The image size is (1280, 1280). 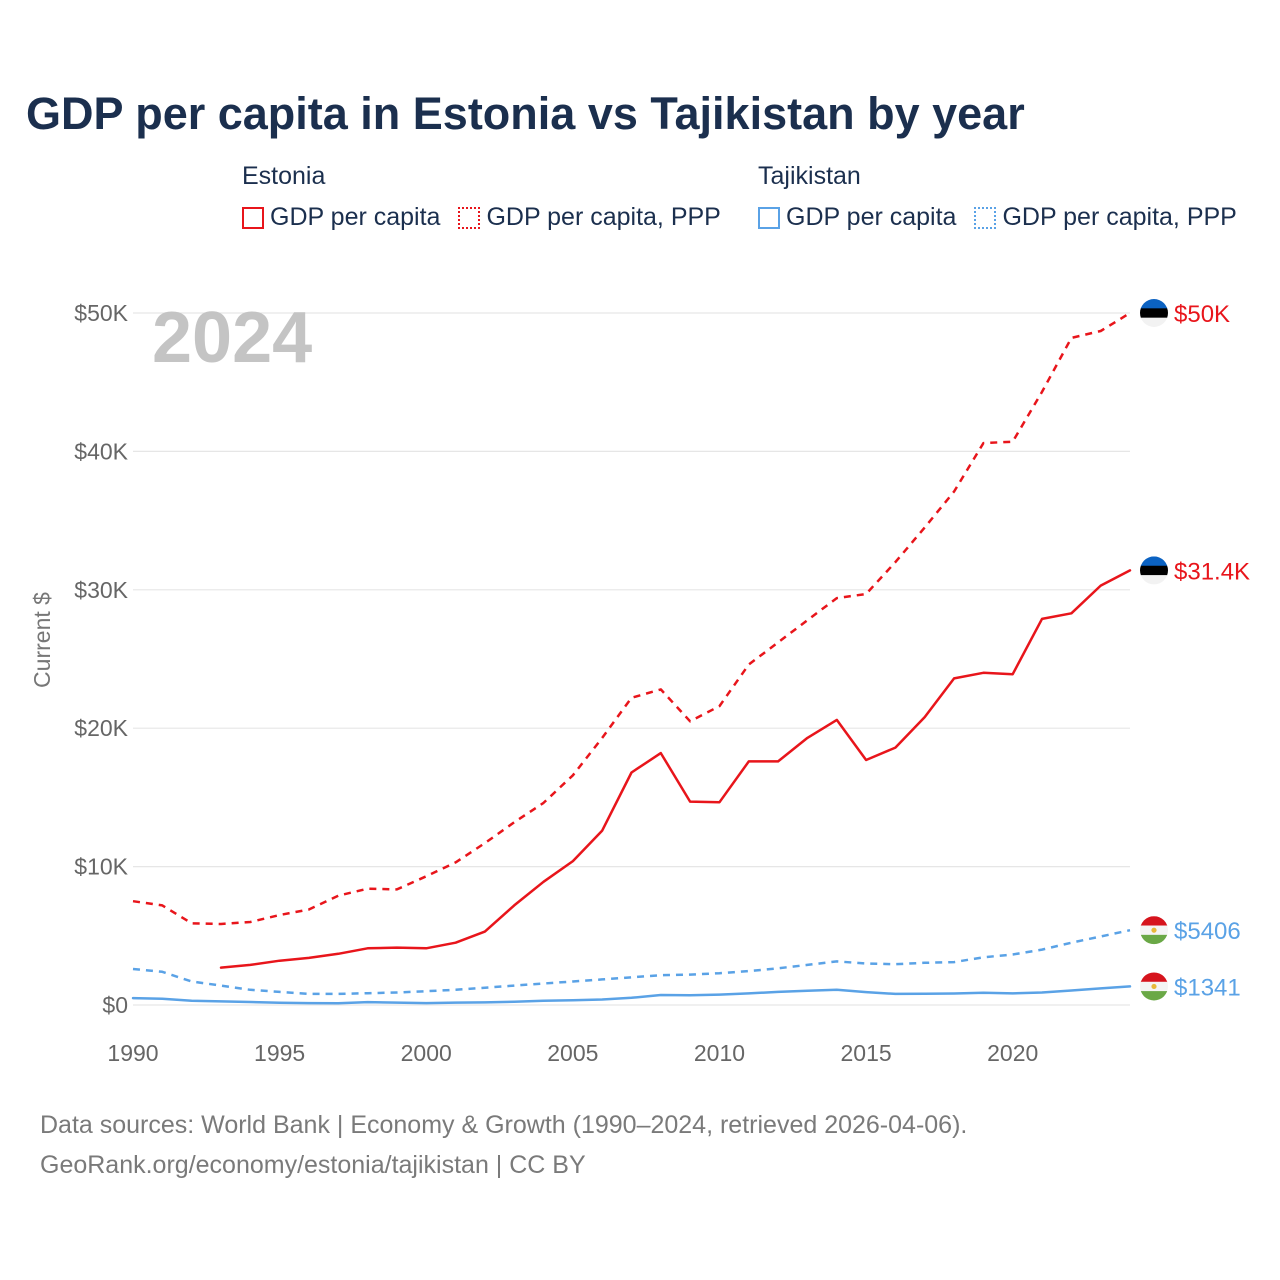 What do you see at coordinates (426, 1053) in the screenshot?
I see `x-tick-label: 2000` at bounding box center [426, 1053].